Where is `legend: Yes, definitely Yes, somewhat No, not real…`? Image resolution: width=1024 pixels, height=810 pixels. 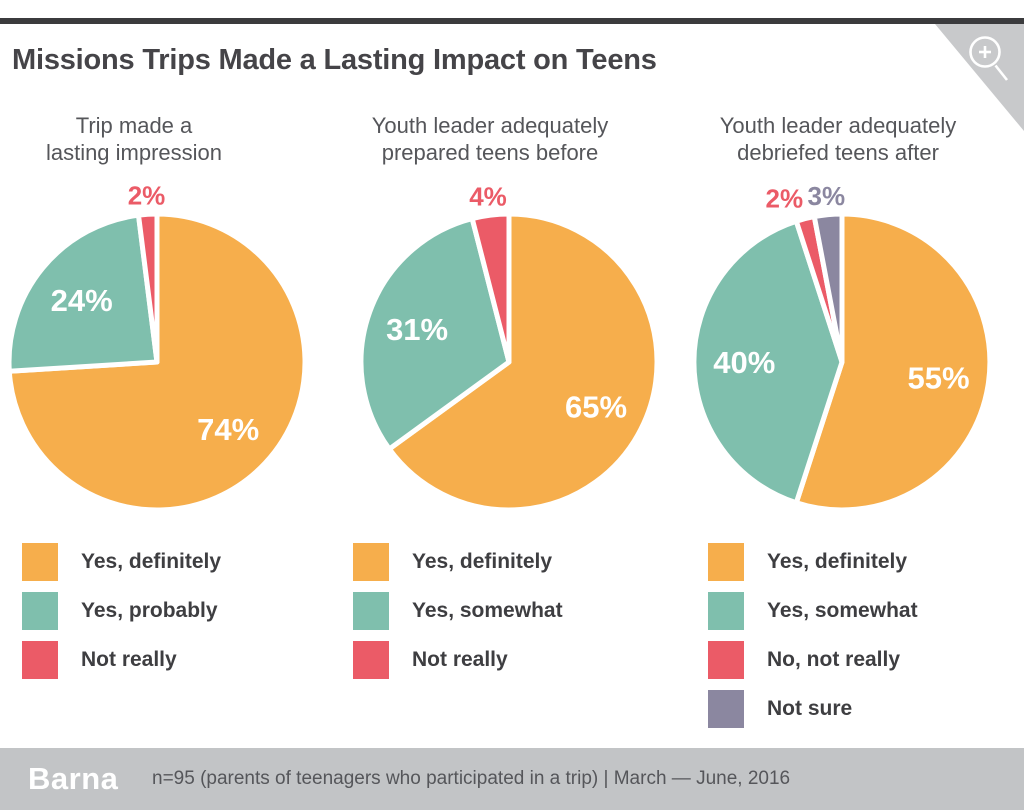 legend: Yes, definitely Yes, somewhat No, not real… is located at coordinates (813, 641).